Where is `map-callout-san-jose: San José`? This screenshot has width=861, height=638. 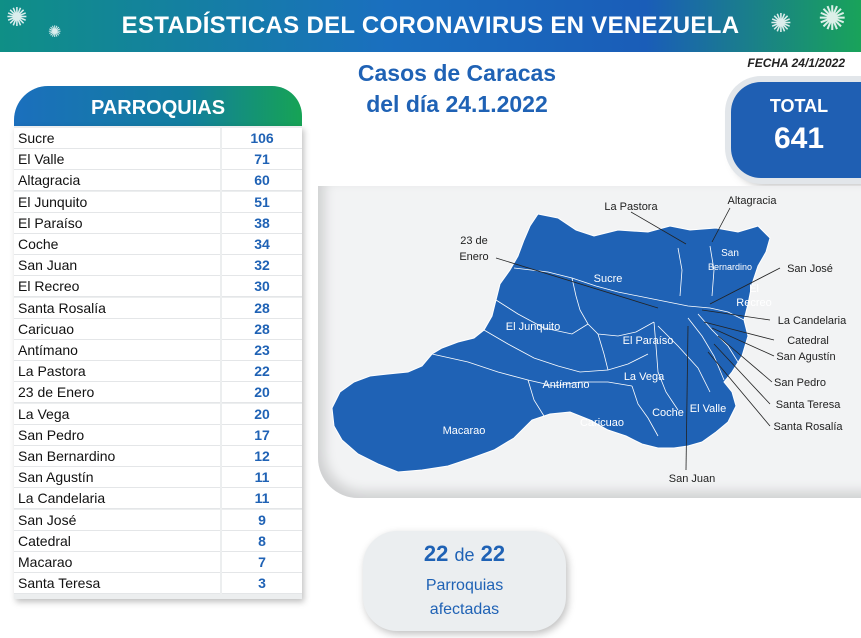 map-callout-san-jose: San José is located at coordinates (810, 269).